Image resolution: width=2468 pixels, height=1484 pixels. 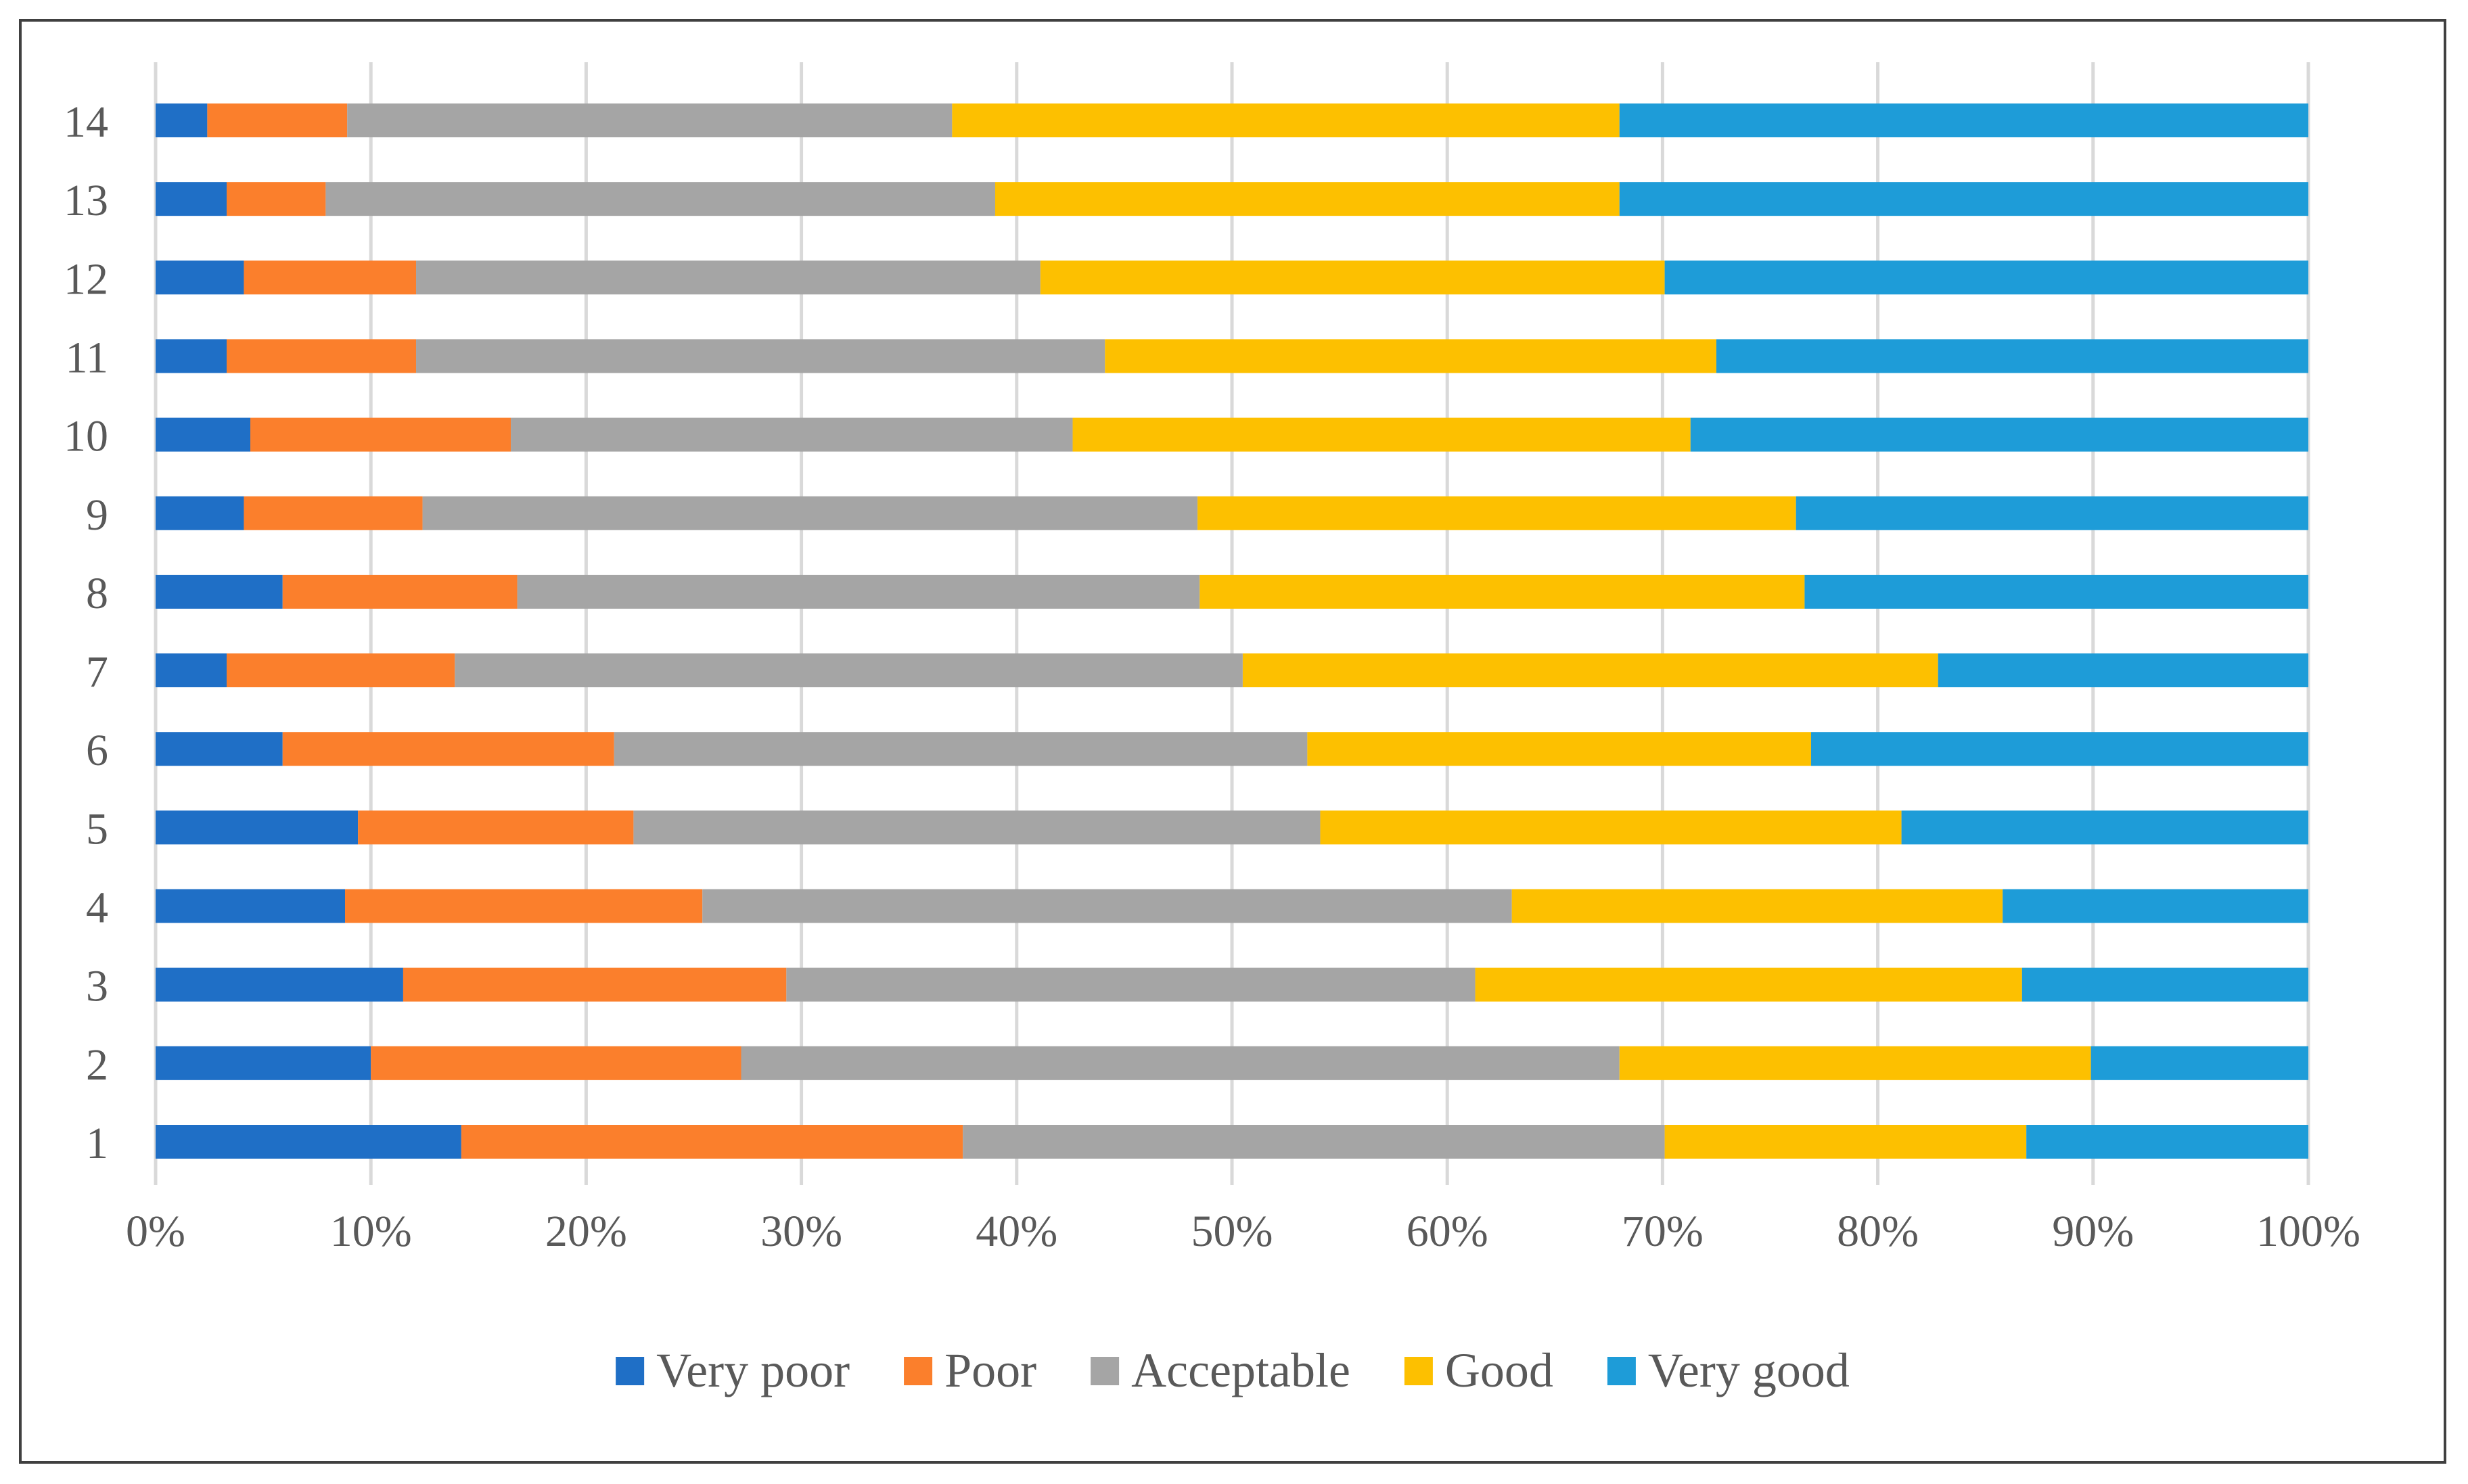 I want to click on legend-item-poor: Poor, so click(x=970, y=1370).